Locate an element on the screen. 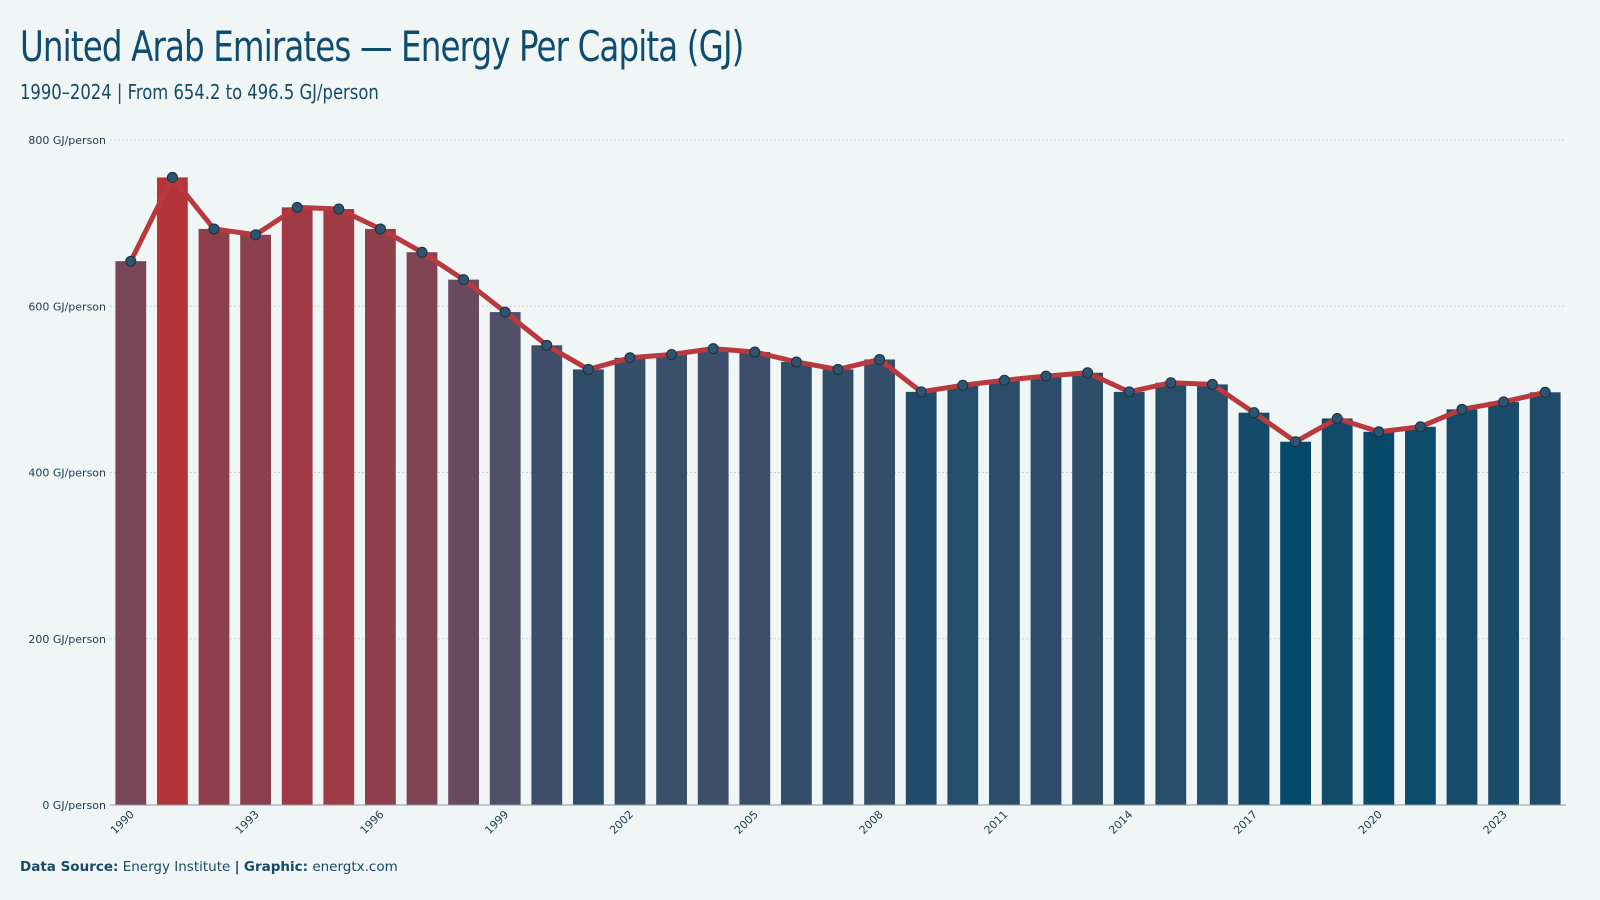  x-tick-label: 1993 is located at coordinates (247, 822).